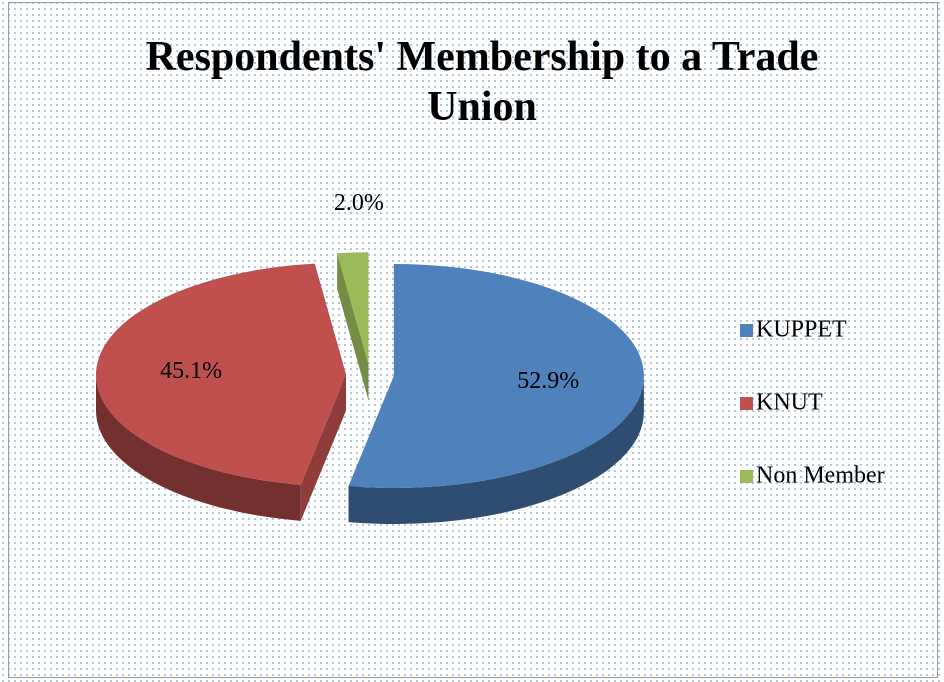  I want to click on legend-label: KUPPET, so click(801, 330).